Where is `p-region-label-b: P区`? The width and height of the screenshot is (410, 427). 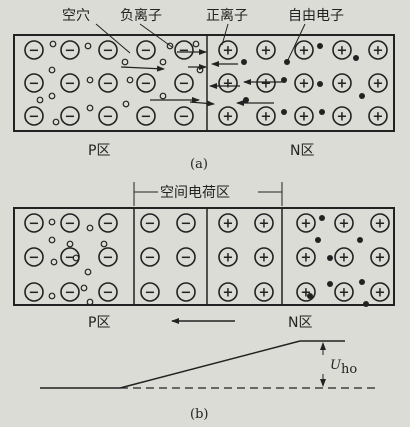 p-region-label-b: P区 is located at coordinates (99, 323).